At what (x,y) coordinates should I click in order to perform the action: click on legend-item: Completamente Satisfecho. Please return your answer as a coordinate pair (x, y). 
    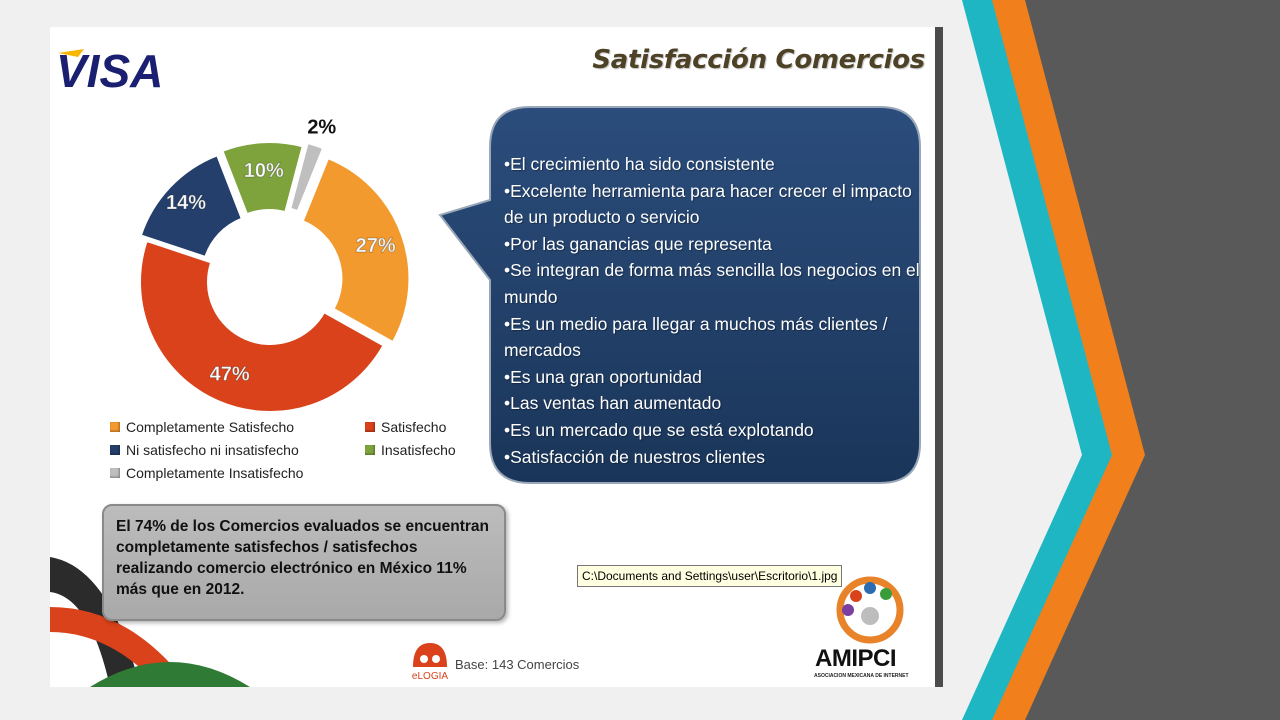
    Looking at the image, I should click on (202, 427).